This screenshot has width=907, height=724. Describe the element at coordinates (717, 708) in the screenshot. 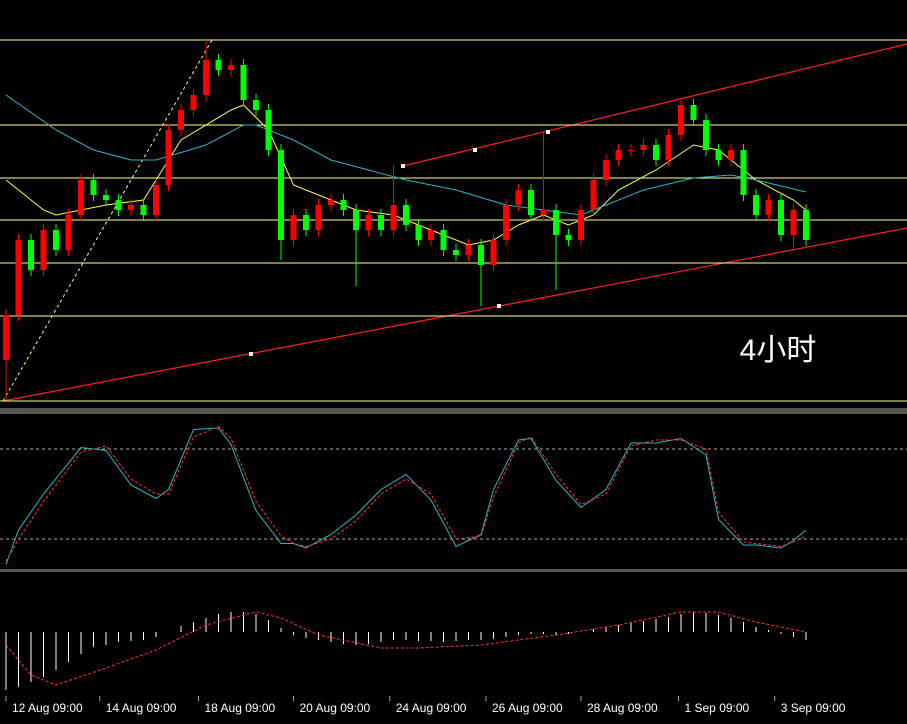

I see `x-tick-label: 1 Sep 09:00` at that location.